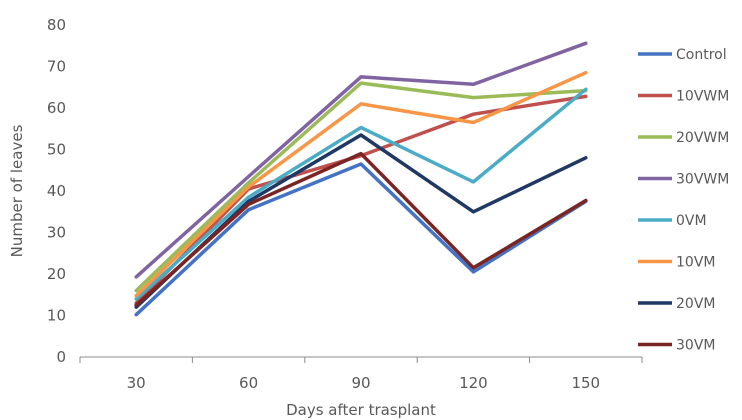 The image size is (742, 420). What do you see at coordinates (695, 263) in the screenshot?
I see `legend-entry-10vm: 10VM` at bounding box center [695, 263].